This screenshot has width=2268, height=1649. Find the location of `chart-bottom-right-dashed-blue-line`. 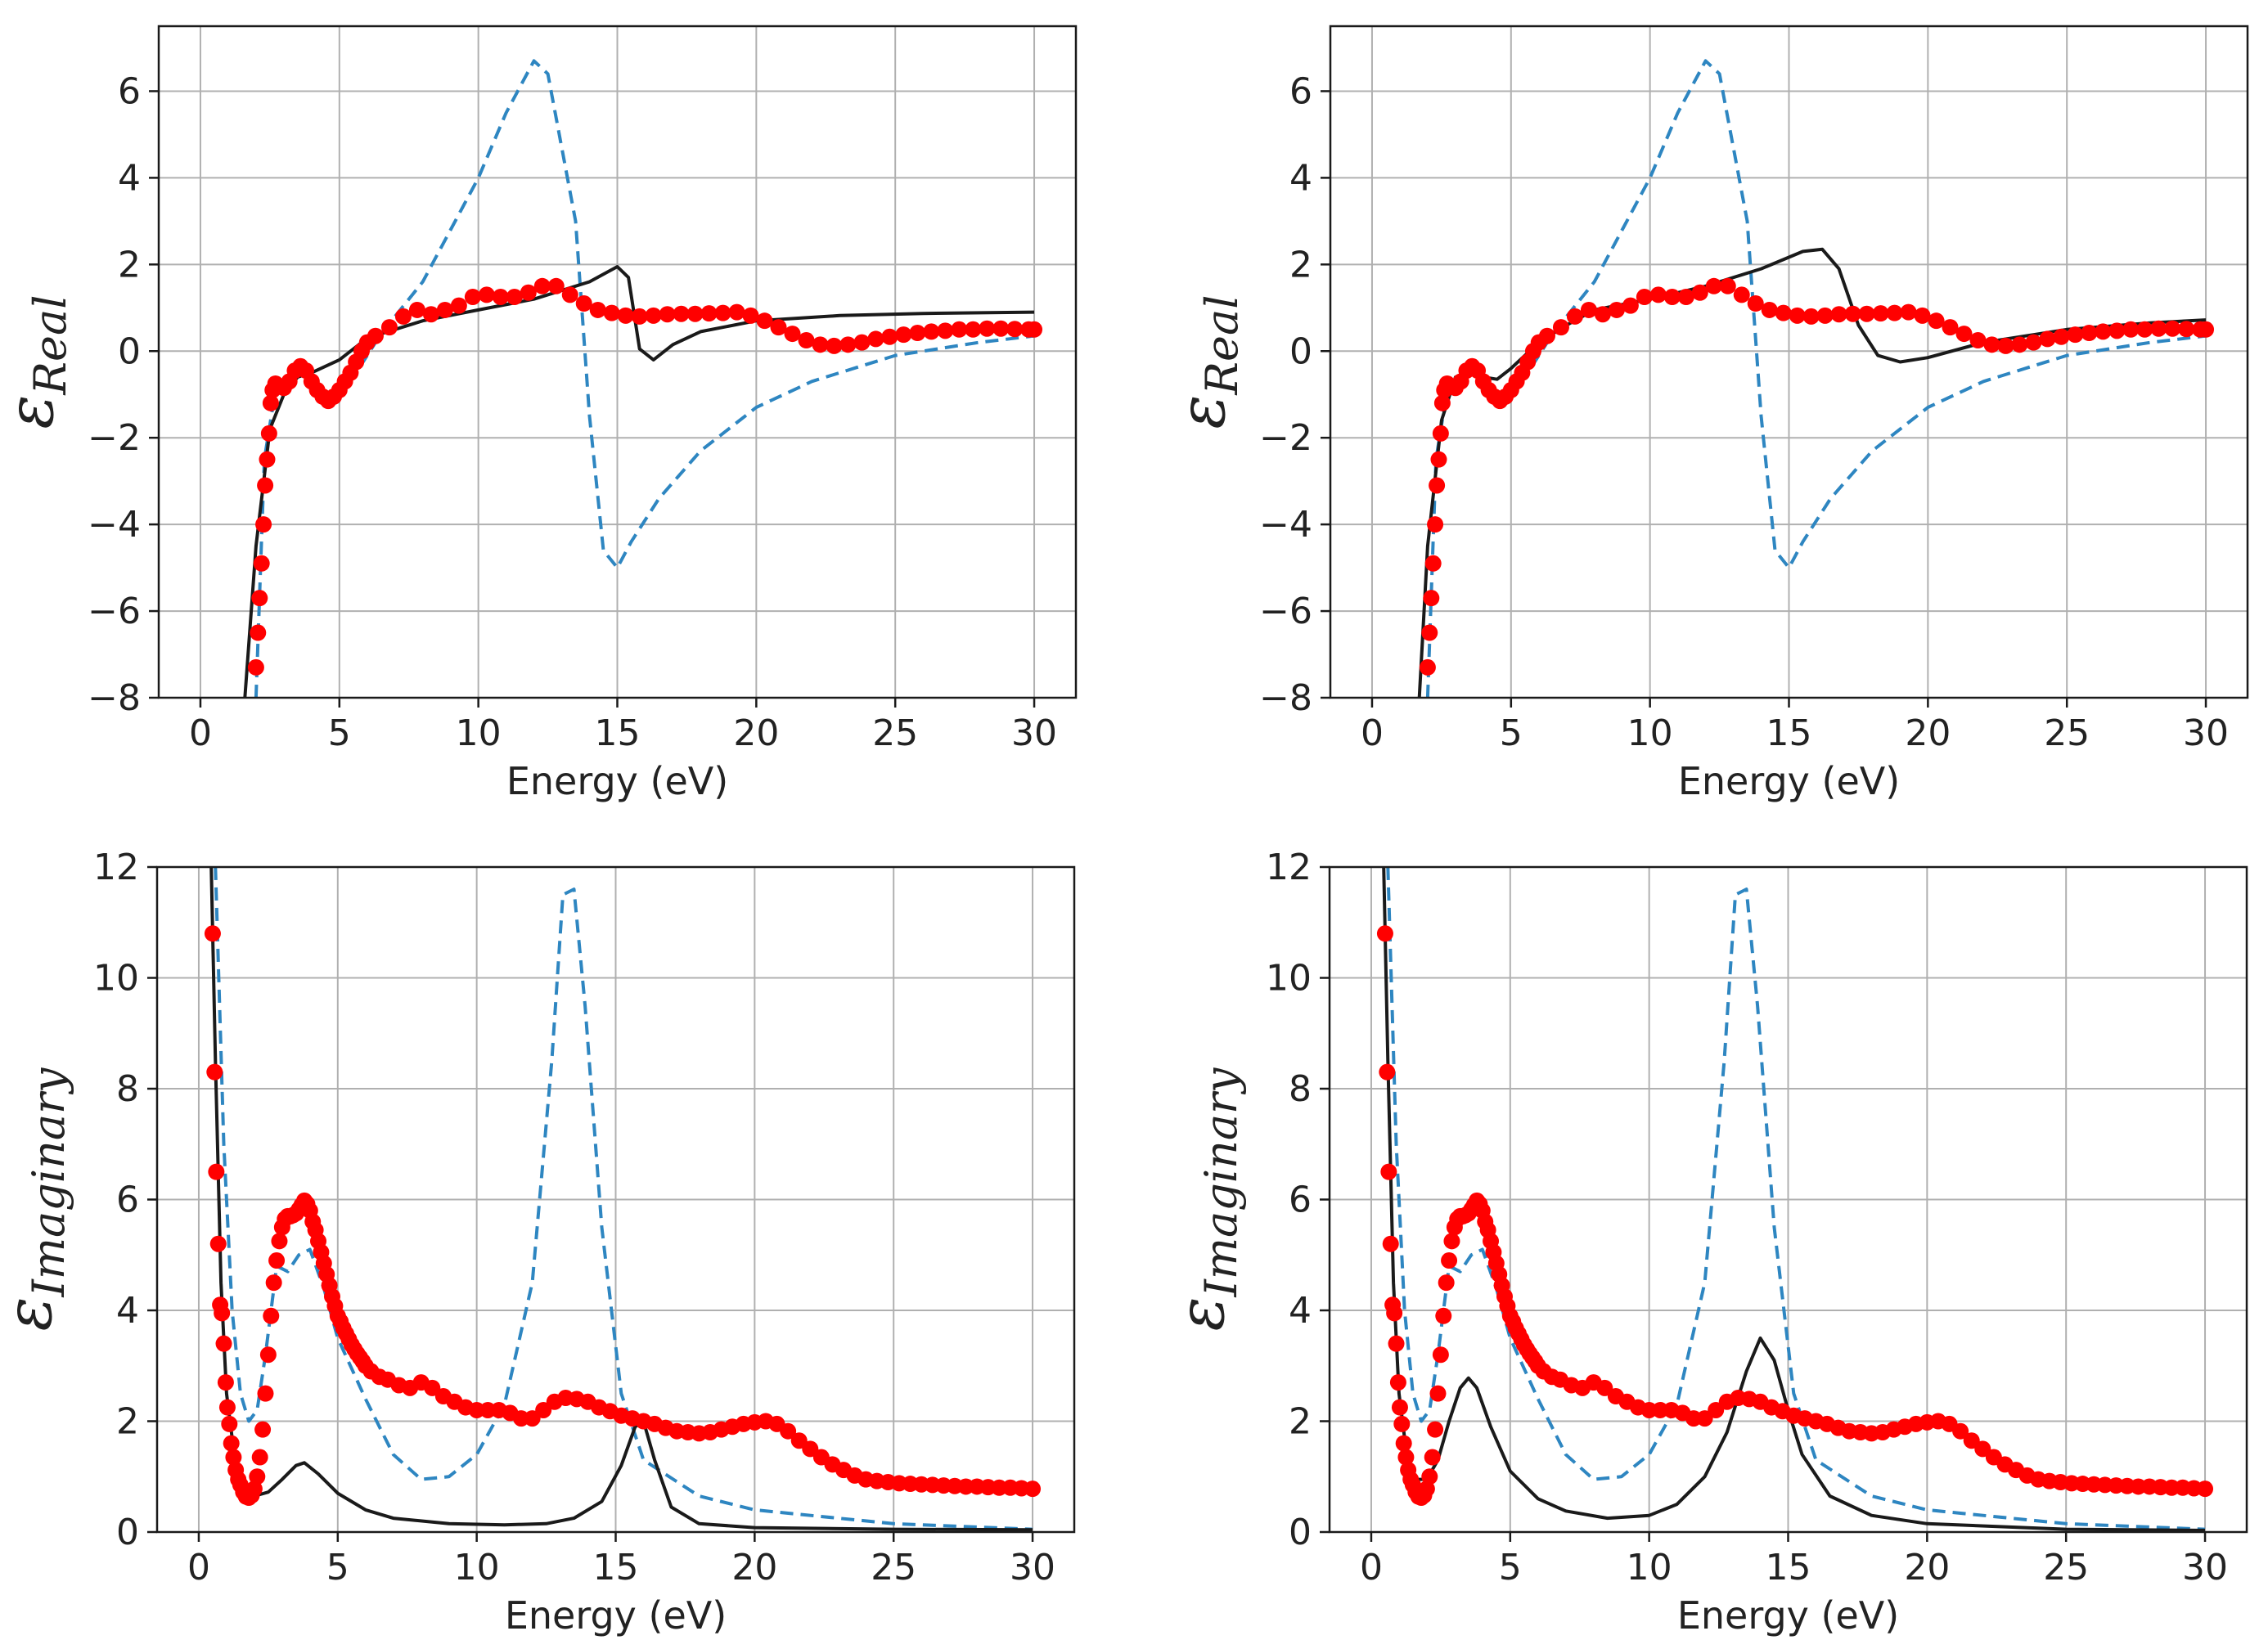

chart-bottom-right-dashed-blue-line is located at coordinates (1796, 1199).